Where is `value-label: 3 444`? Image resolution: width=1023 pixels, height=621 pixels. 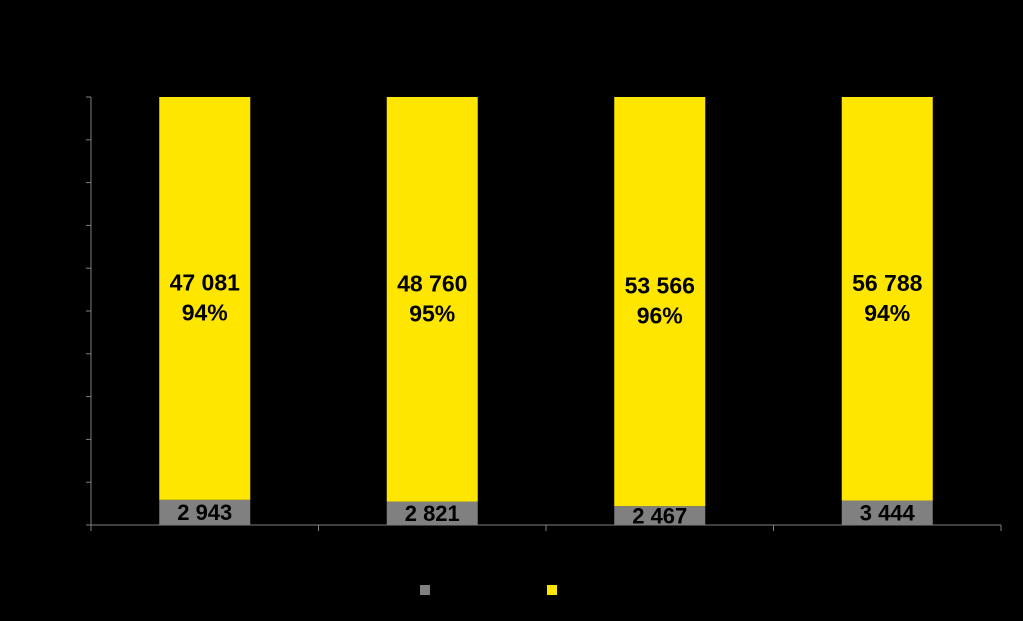
value-label: 3 444 is located at coordinates (888, 513).